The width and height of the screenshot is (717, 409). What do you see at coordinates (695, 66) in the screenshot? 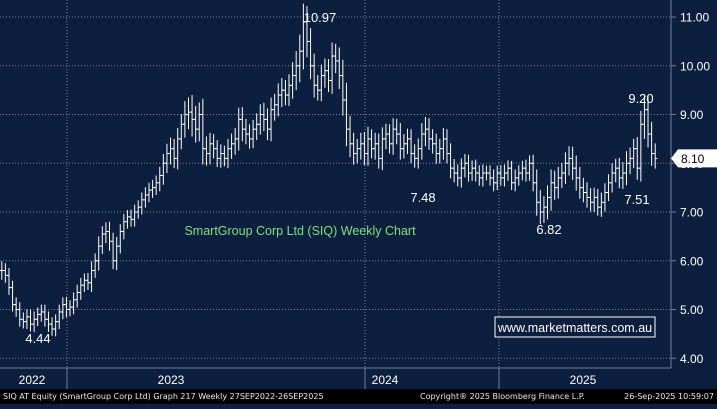
I see `y-tick-label: 10.00` at bounding box center [695, 66].